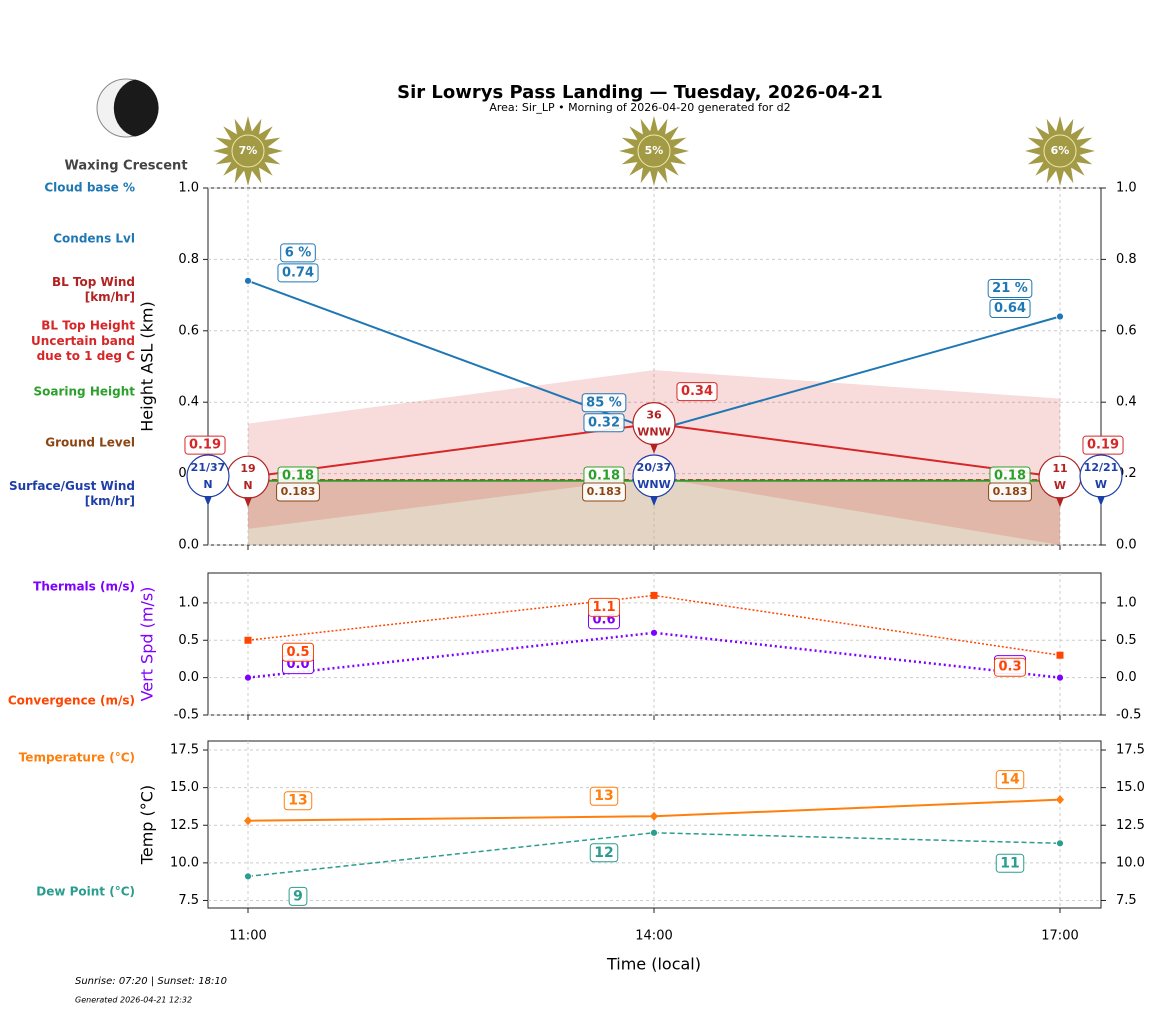 The height and width of the screenshot is (1011, 1157). What do you see at coordinates (84, 586) in the screenshot?
I see `side-label: Thermals (m/s)` at bounding box center [84, 586].